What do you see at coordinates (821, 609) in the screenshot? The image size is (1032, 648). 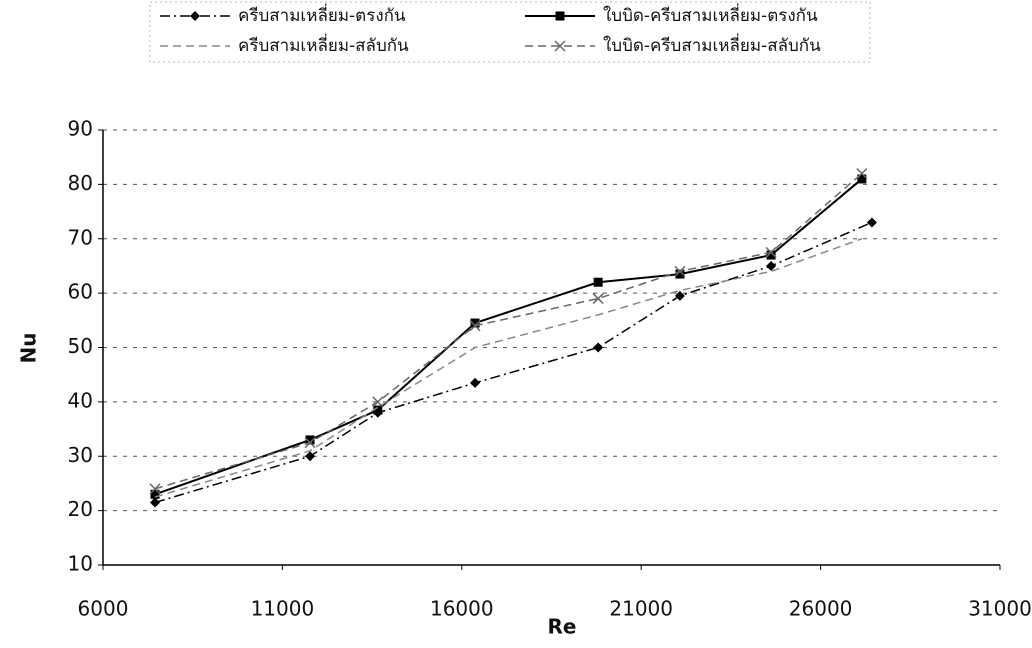 I see `x-tick-label: 26000` at bounding box center [821, 609].